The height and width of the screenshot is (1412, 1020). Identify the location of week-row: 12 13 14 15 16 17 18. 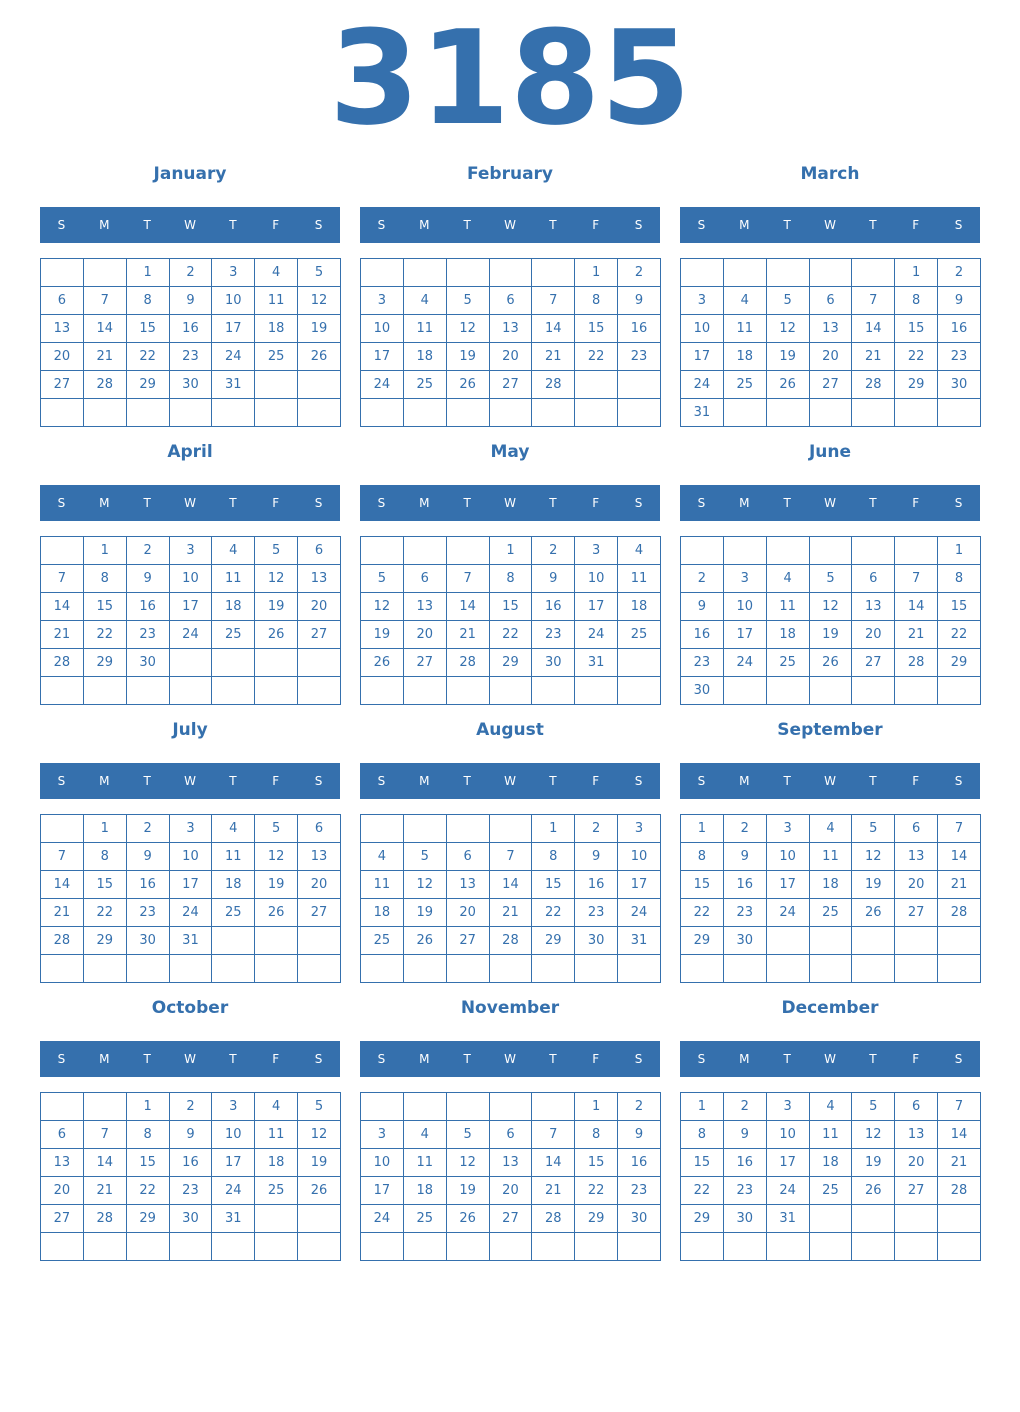
(510, 606).